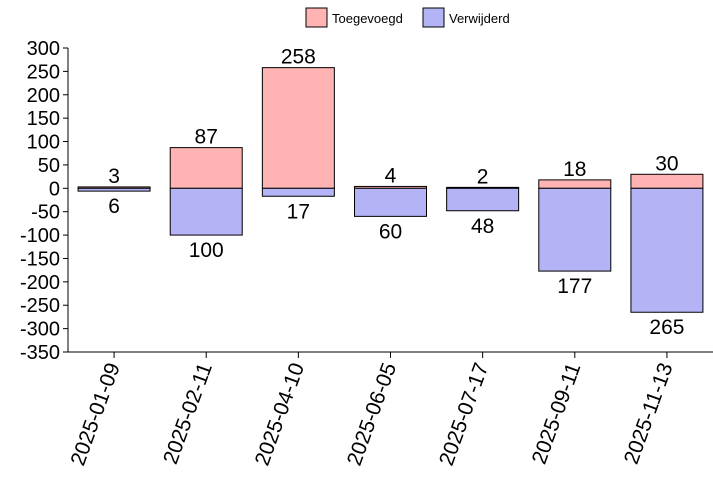 This screenshot has width=713, height=491. I want to click on x-tick-label: 2025-02-11, so click(188, 413).